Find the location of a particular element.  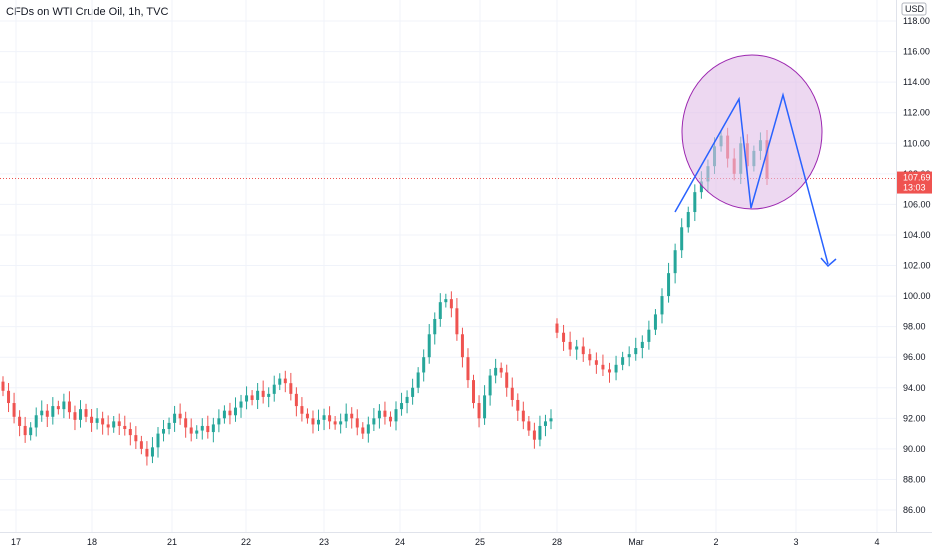

time-tick-label: 22 is located at coordinates (246, 542).